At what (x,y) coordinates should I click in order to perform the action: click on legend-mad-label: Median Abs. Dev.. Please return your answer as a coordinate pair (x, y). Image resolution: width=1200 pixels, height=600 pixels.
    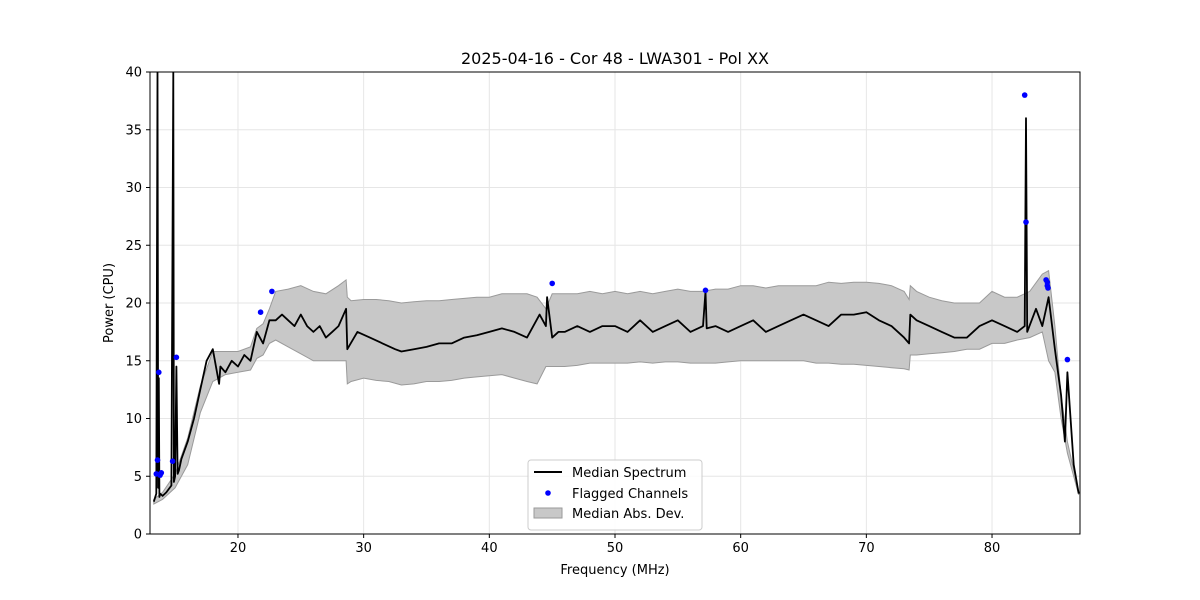
    Looking at the image, I should click on (628, 514).